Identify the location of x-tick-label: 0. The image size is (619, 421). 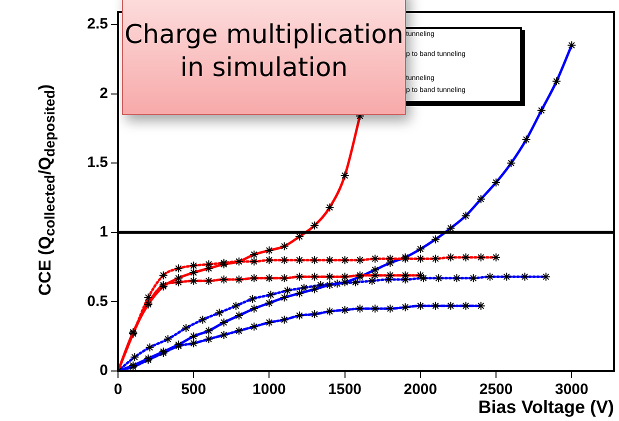
(118, 389).